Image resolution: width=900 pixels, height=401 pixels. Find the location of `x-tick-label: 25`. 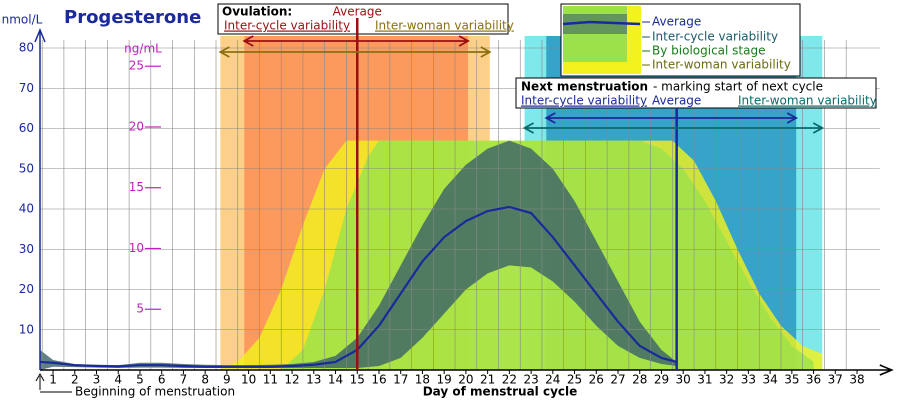

x-tick-label: 25 is located at coordinates (574, 380).